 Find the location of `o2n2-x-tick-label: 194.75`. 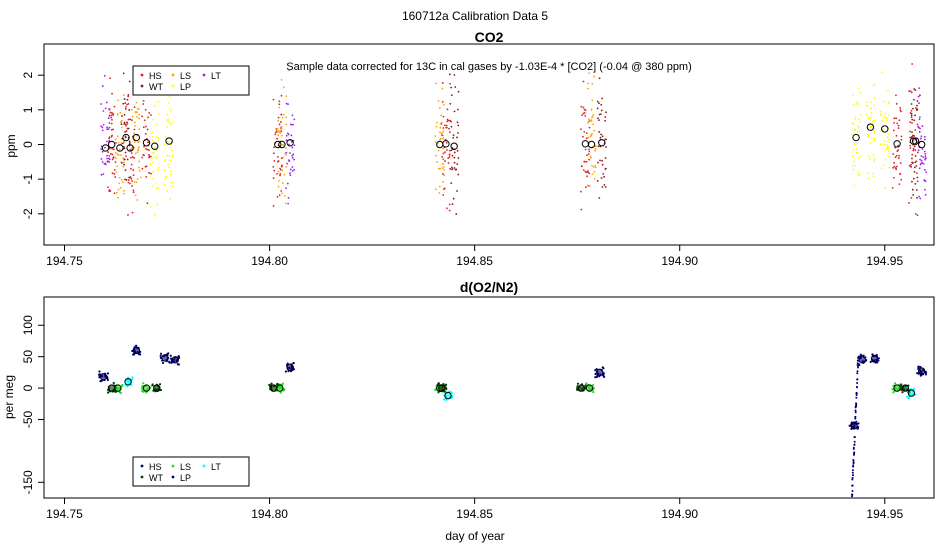

o2n2-x-tick-label: 194.75 is located at coordinates (64, 514).